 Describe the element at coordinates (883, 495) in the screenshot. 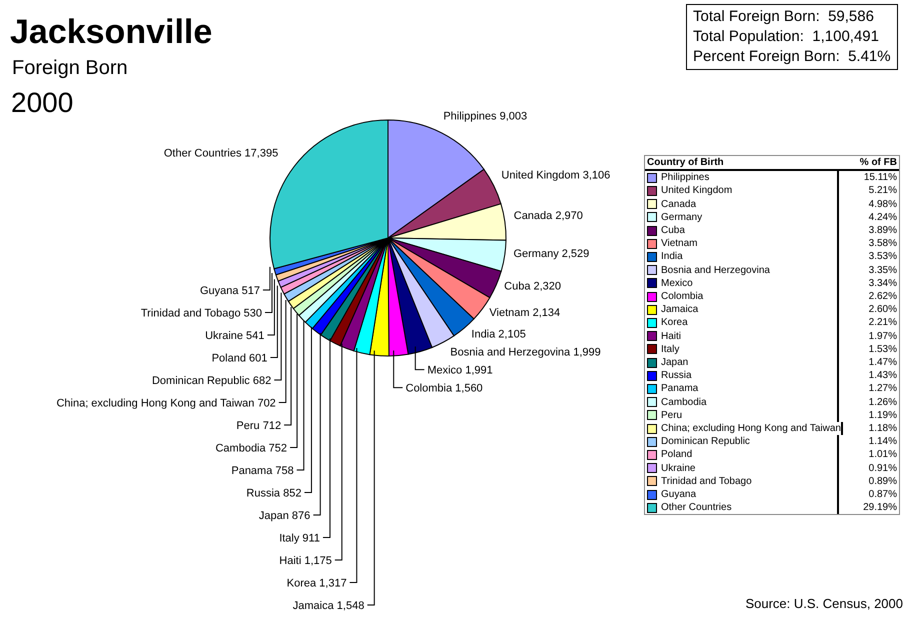

I see `text: 0.87%` at that location.